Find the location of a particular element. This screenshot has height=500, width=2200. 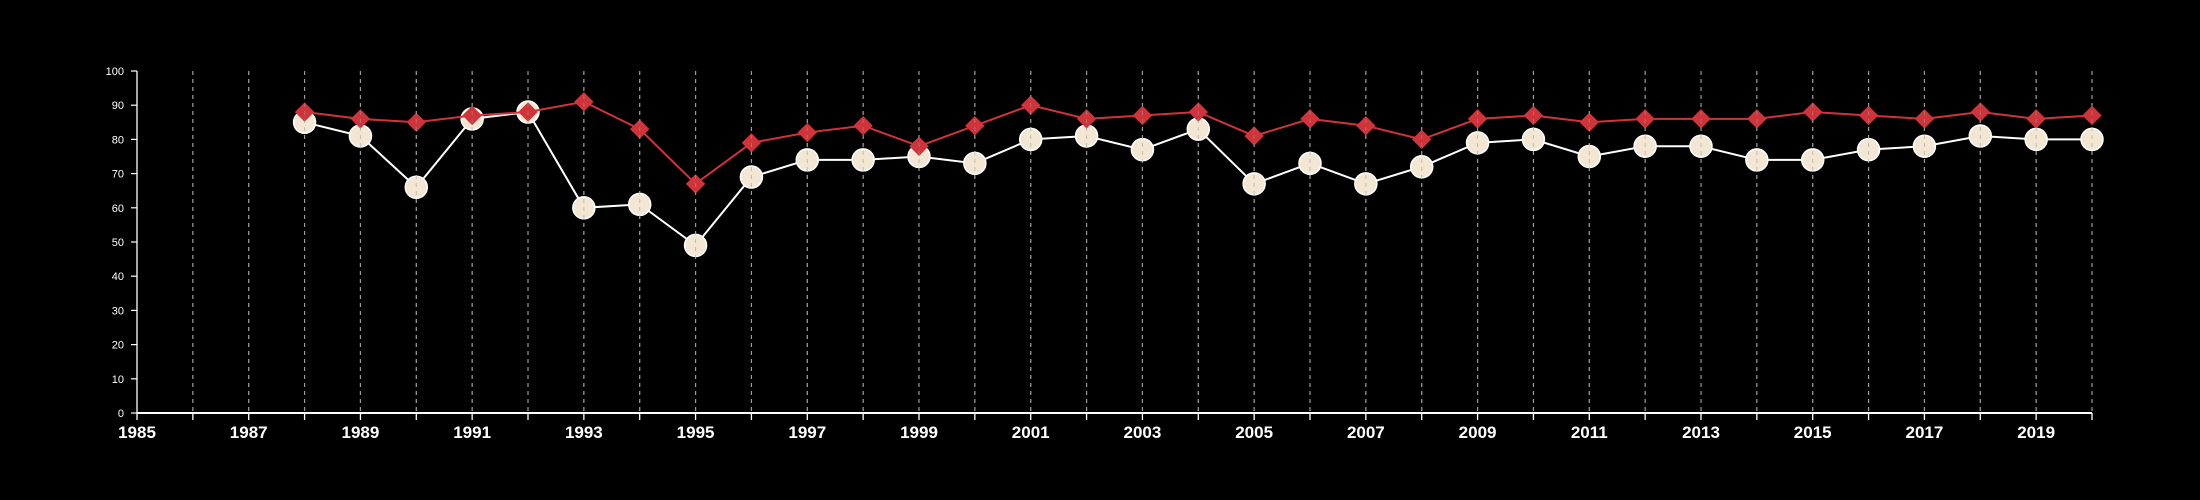

x-tick-label: 1995 is located at coordinates (696, 432).